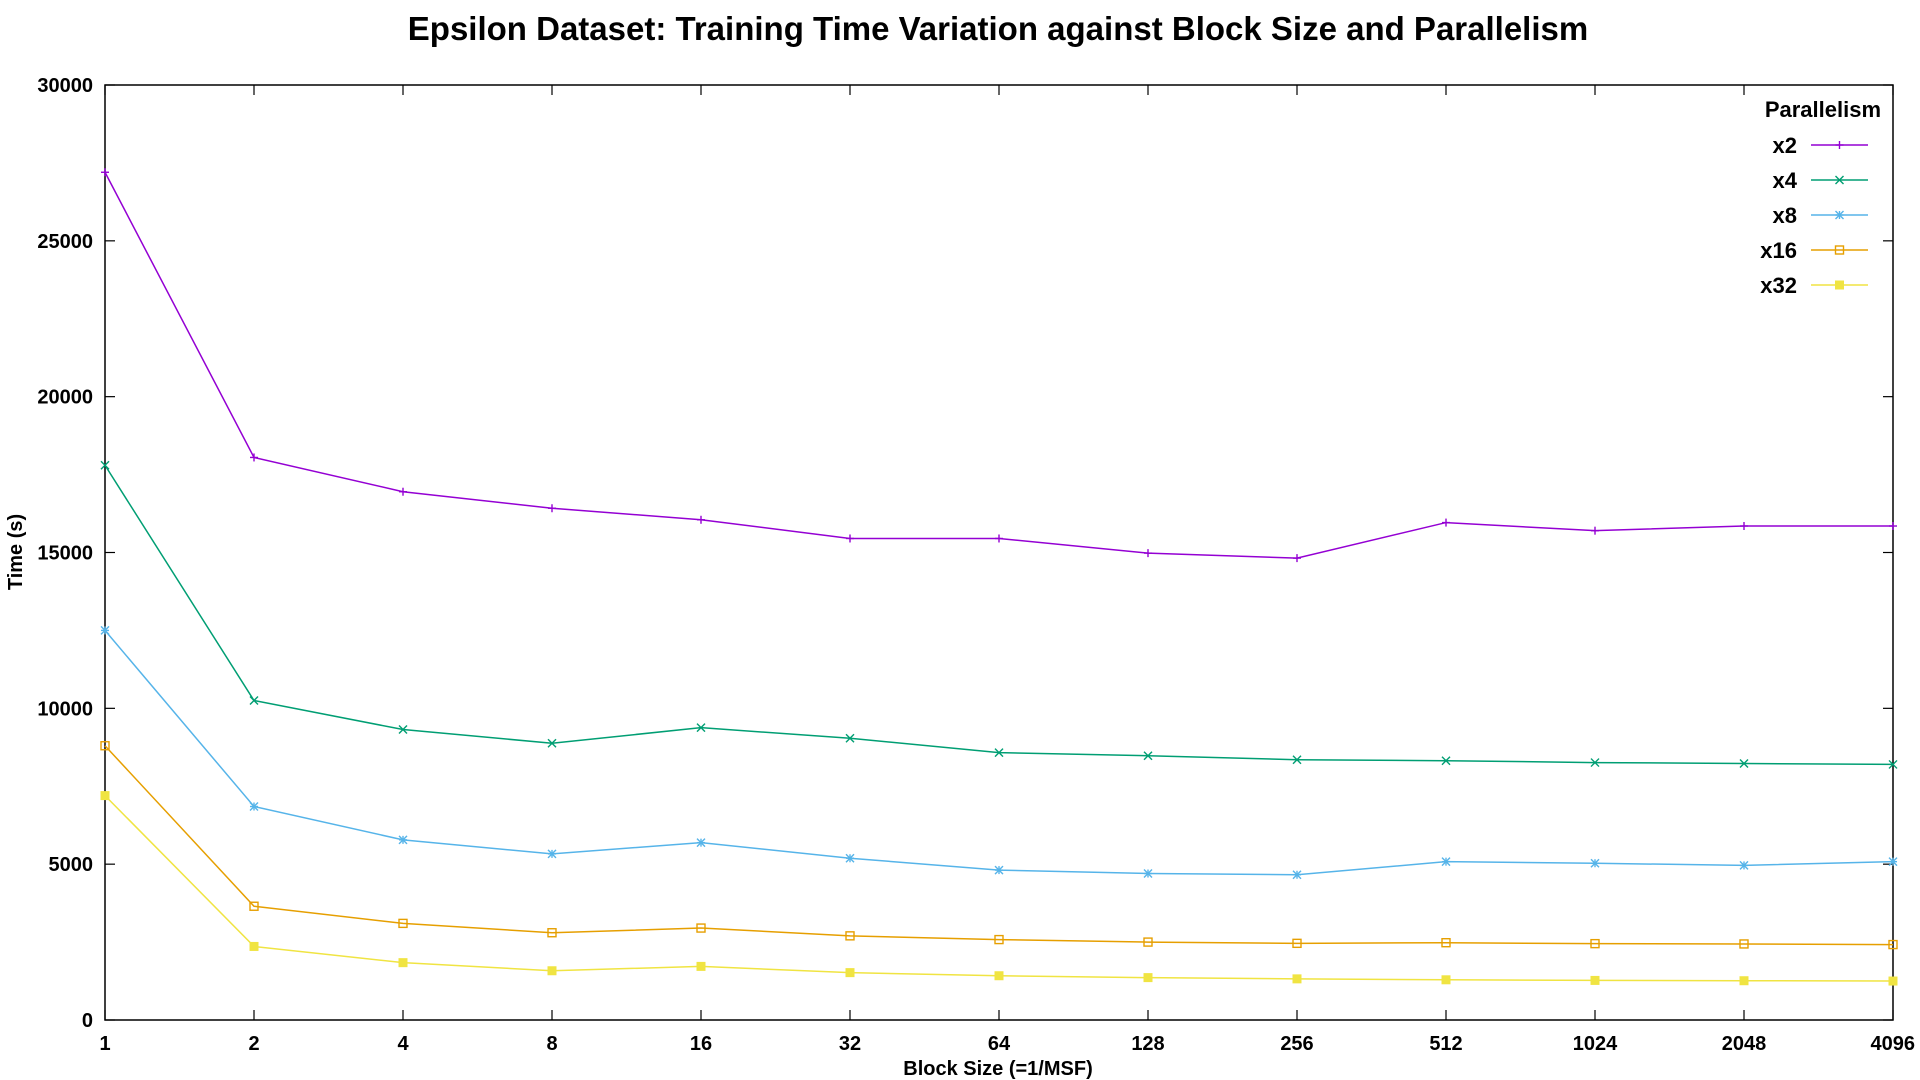 The width and height of the screenshot is (1920, 1080). I want to click on legend: Parallelism x2 x4 x8 x16 x32, so click(1820, 197).